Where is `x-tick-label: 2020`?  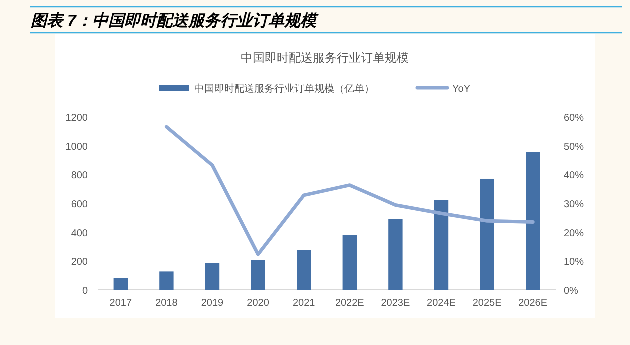 x-tick-label: 2020 is located at coordinates (258, 303).